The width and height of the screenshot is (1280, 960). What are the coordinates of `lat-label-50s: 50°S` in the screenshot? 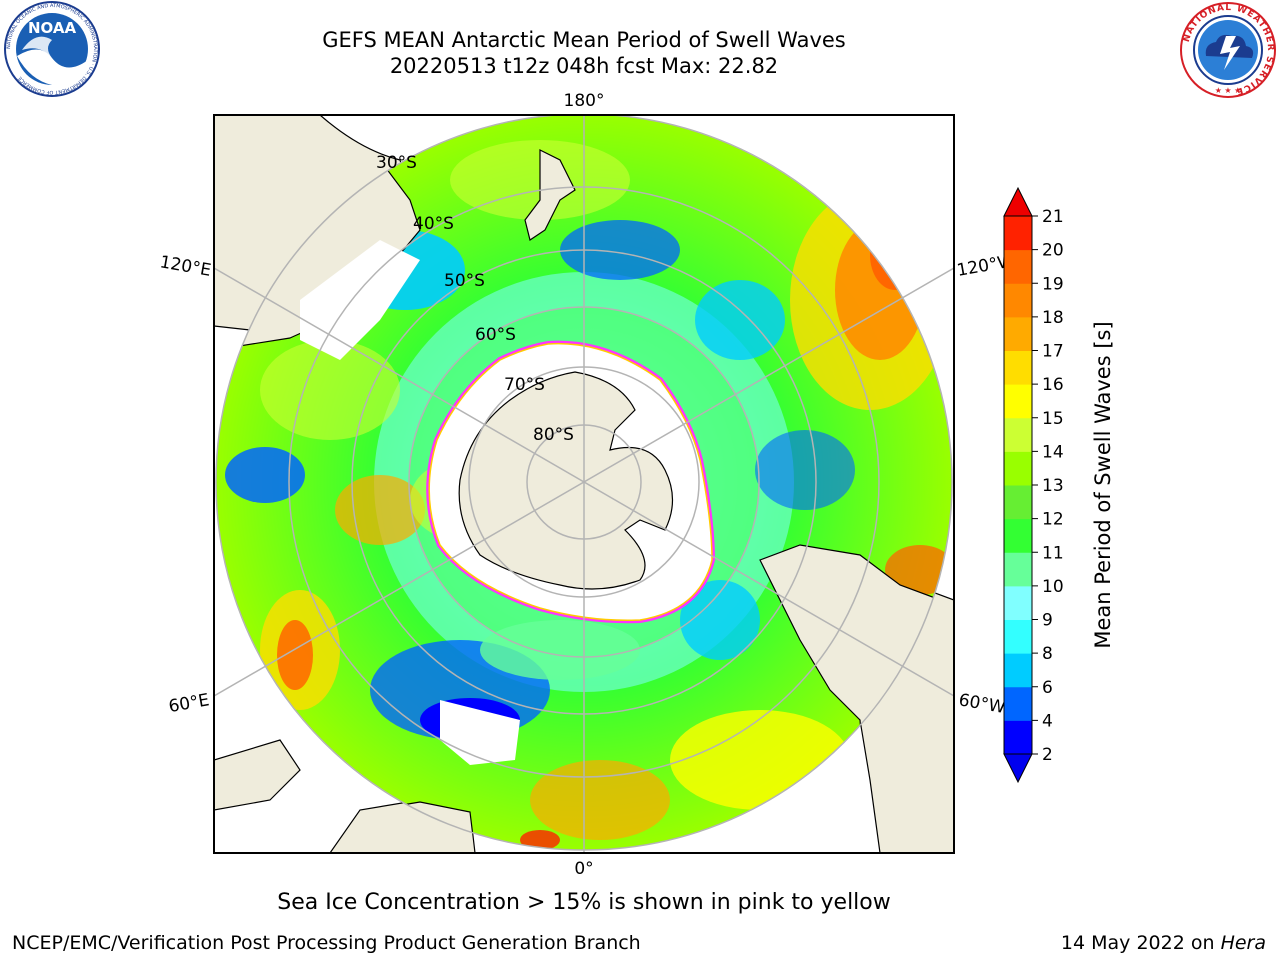 It's located at (464, 281).